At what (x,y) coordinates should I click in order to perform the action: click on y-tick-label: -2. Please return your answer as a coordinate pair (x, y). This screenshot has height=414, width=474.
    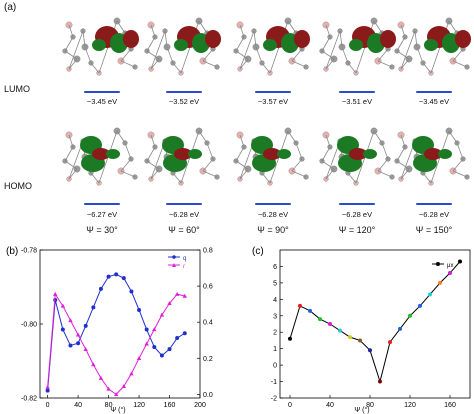
    Looking at the image, I should click on (274, 399).